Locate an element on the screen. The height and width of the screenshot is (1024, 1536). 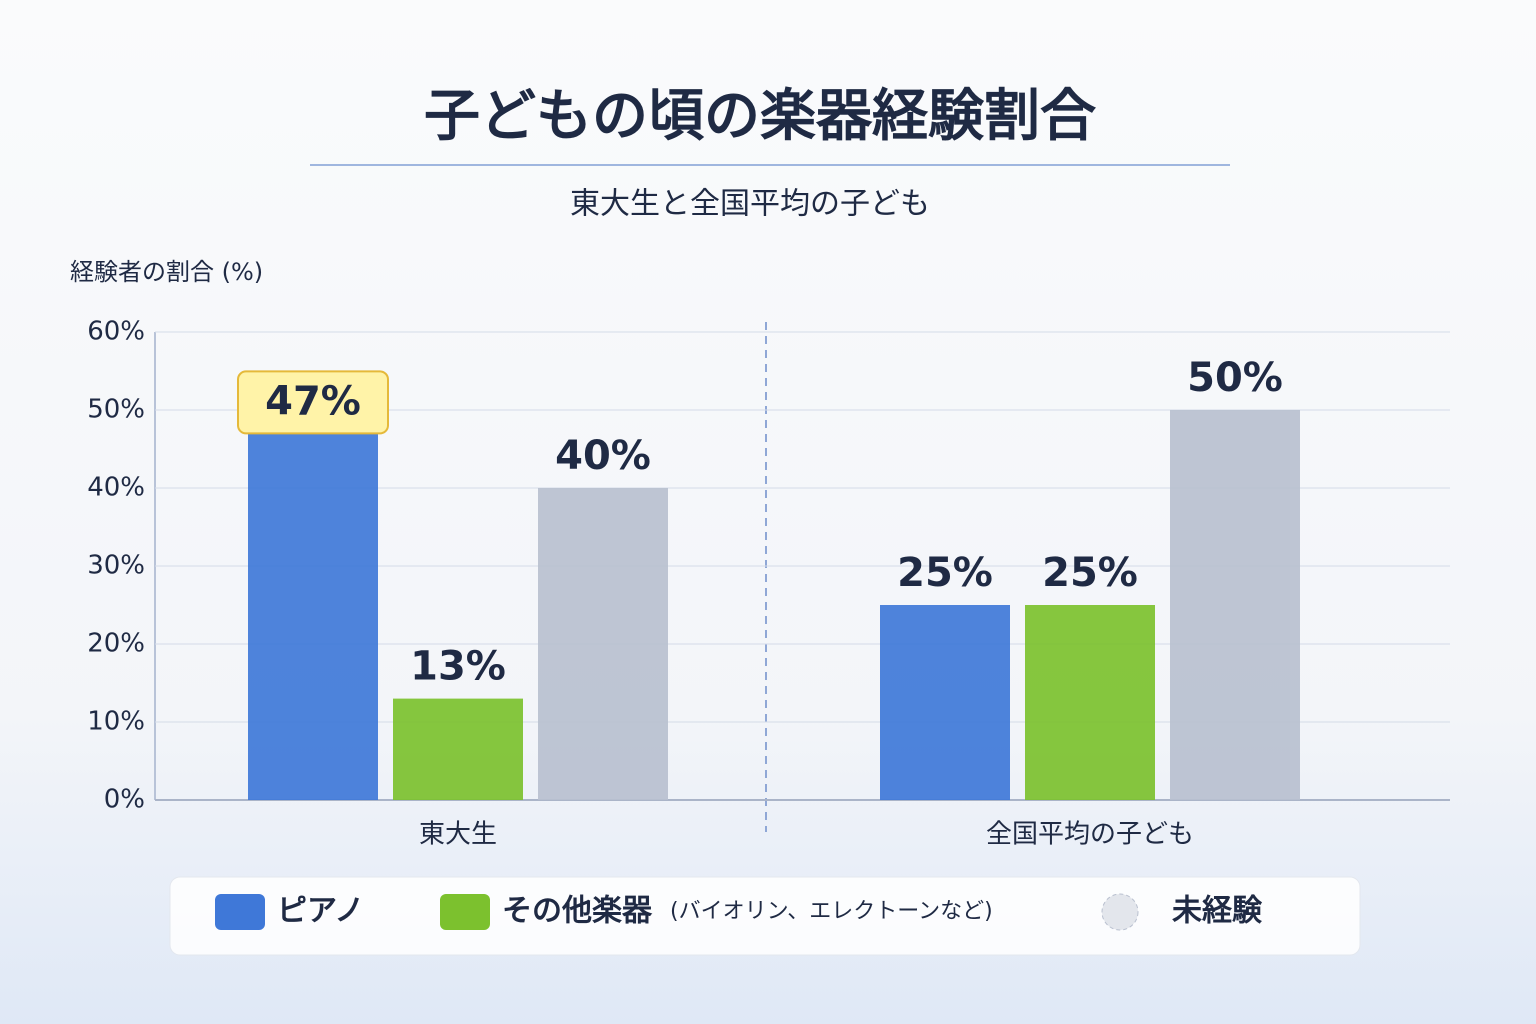
legend-note: (バイオリン、エレクトーンなど) is located at coordinates (831, 911).